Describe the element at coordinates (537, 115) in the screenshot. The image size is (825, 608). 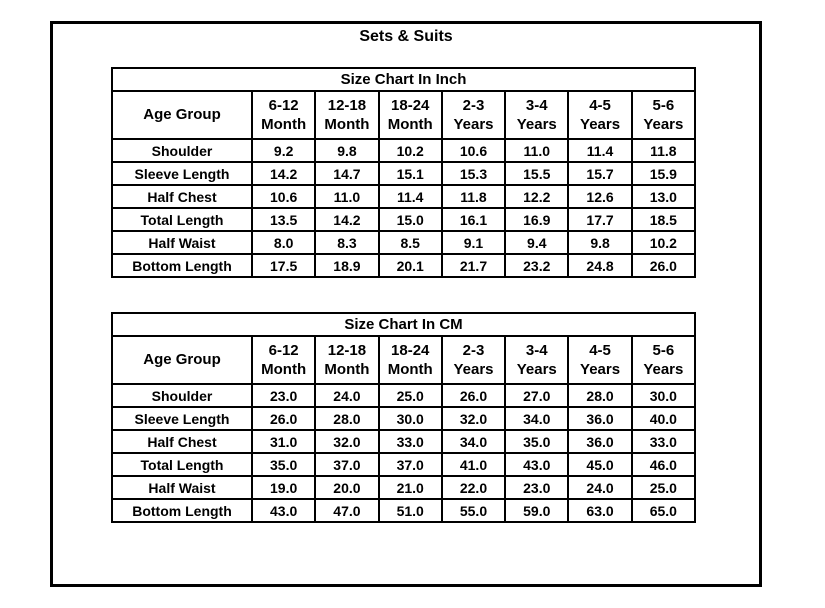
I see `column-header: 3-4 Years` at that location.